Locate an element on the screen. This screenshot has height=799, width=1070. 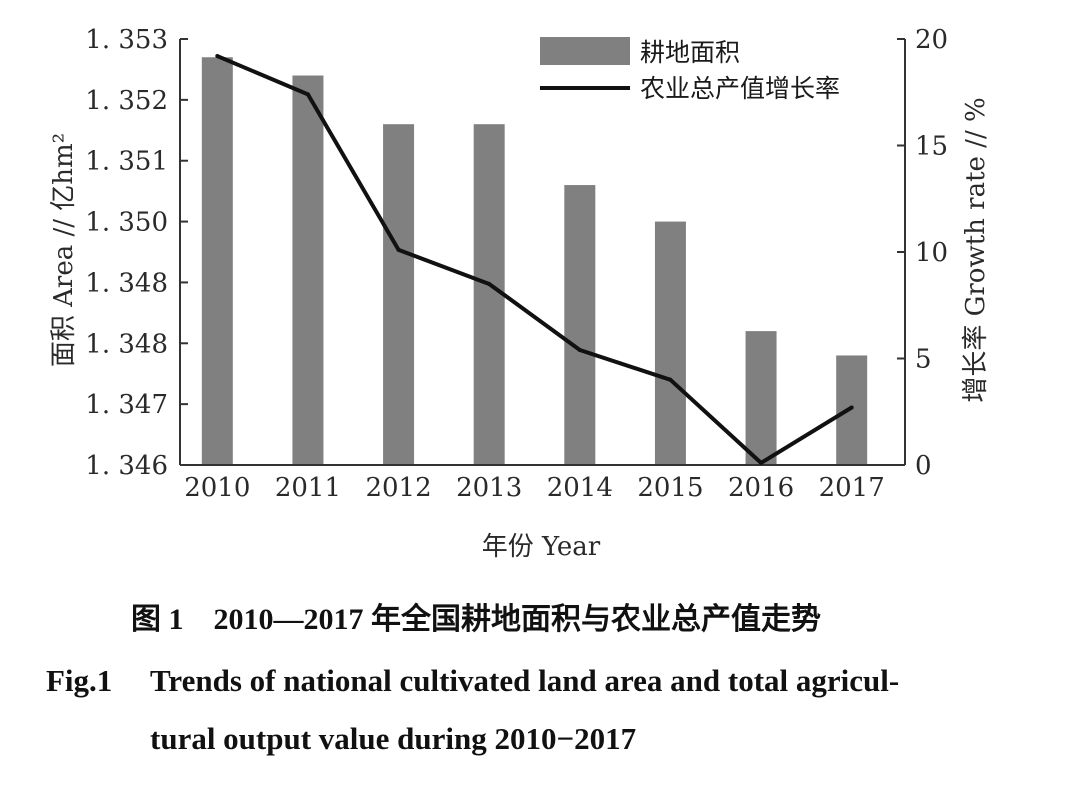
legend-swatch-bar is located at coordinates (585, 51).